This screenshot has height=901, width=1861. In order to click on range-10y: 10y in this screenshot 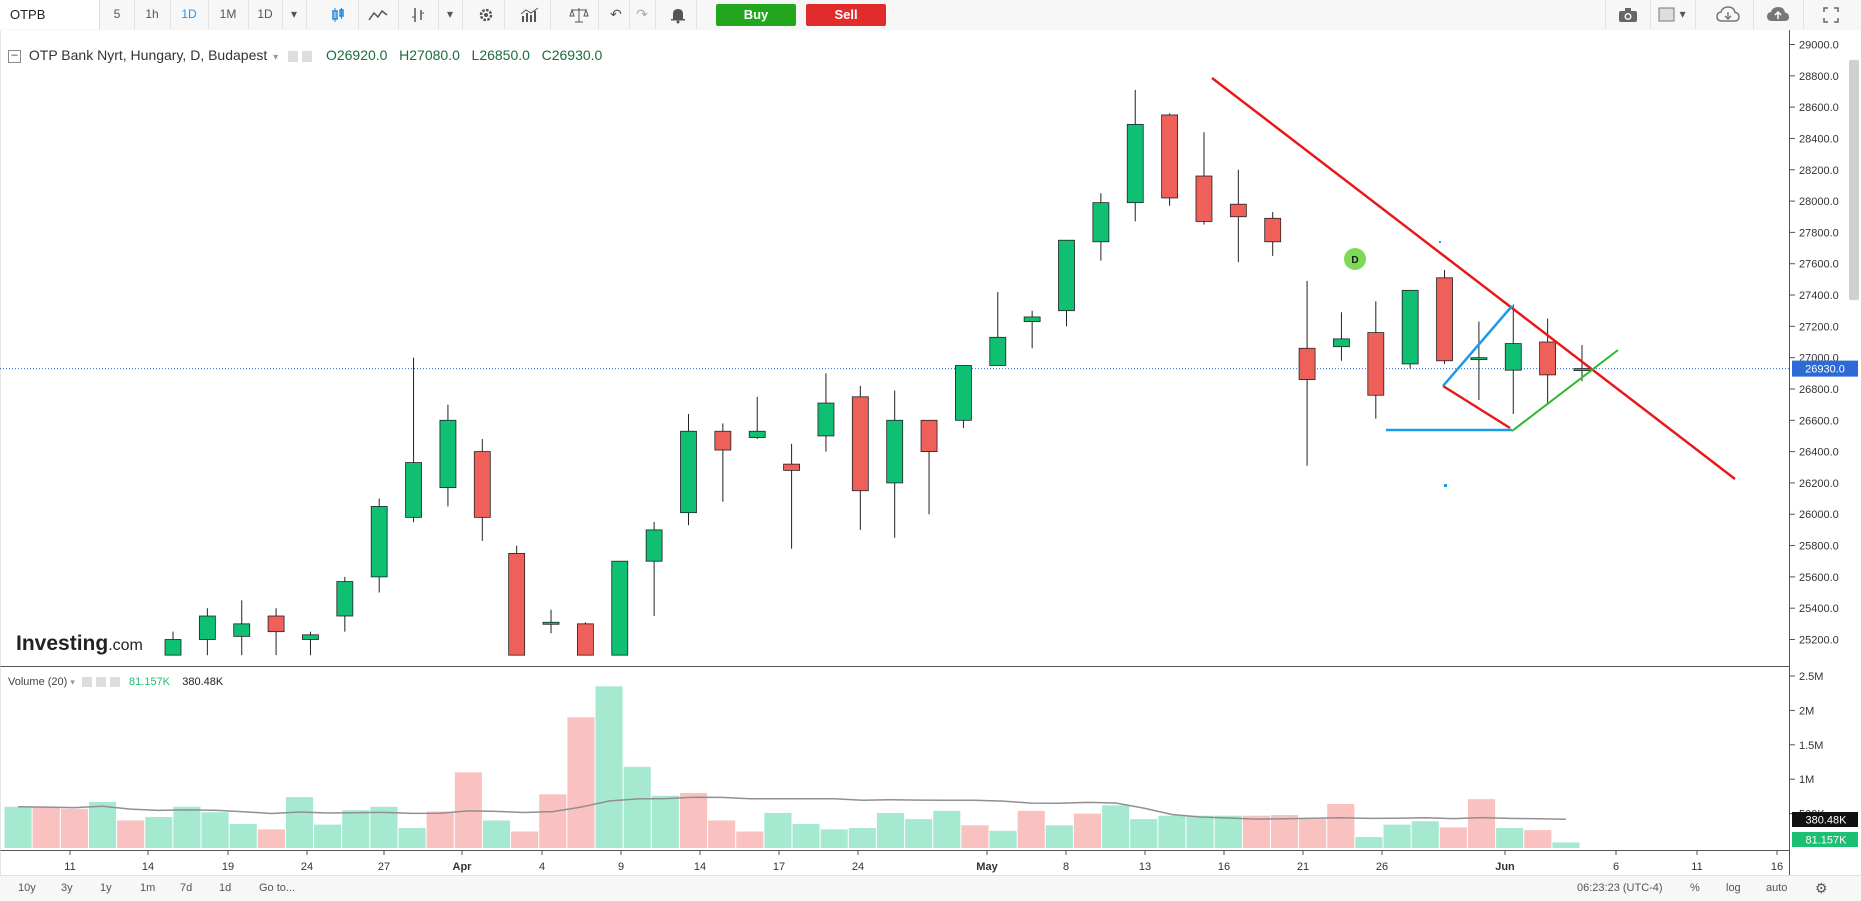, I will do `click(27, 888)`.